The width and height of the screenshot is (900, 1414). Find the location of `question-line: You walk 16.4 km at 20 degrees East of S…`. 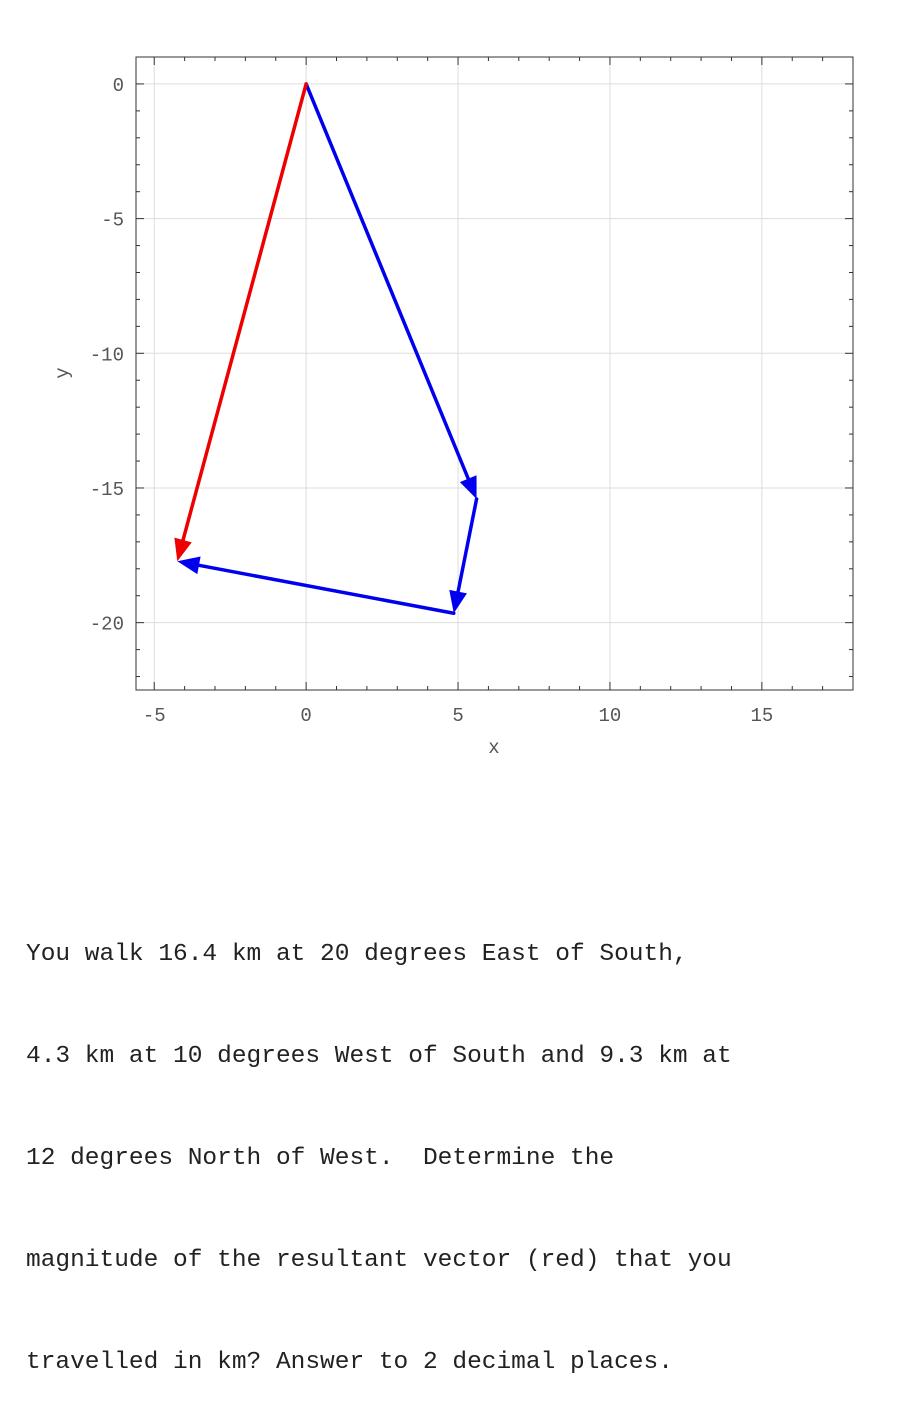

question-line: You walk 16.4 km at 20 degrees East of S… is located at coordinates (357, 954).